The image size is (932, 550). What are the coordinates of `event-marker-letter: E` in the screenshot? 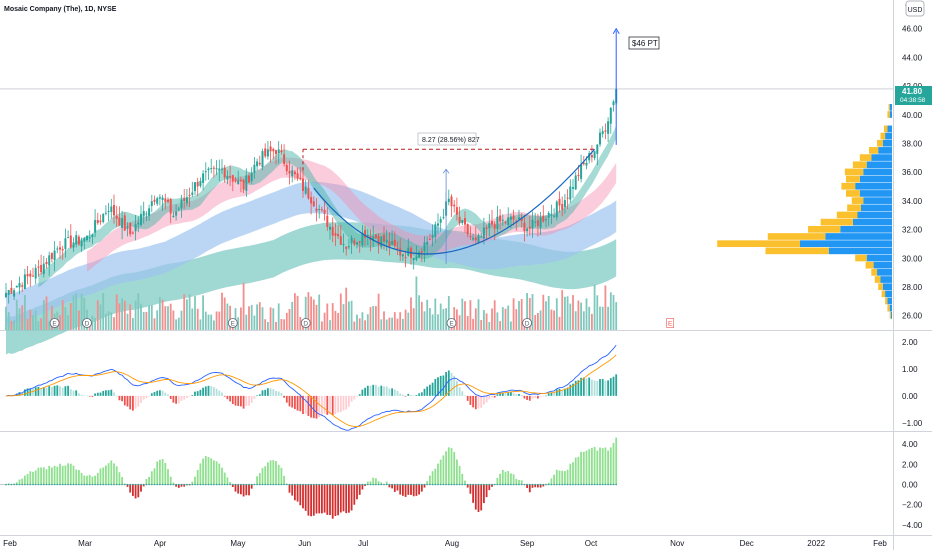 It's located at (54, 324).